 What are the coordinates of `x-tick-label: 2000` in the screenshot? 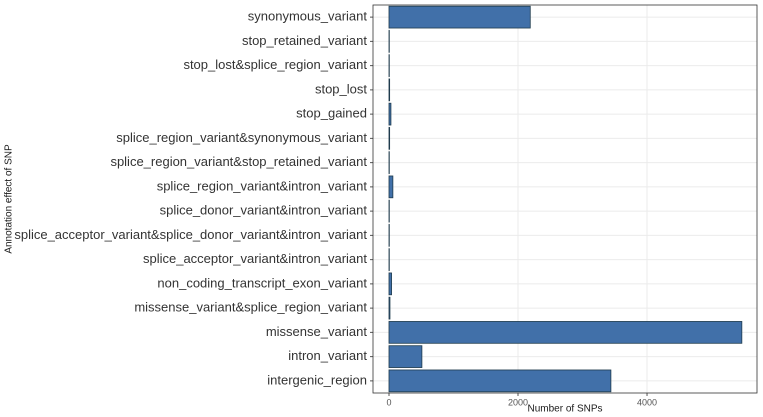 It's located at (518, 402).